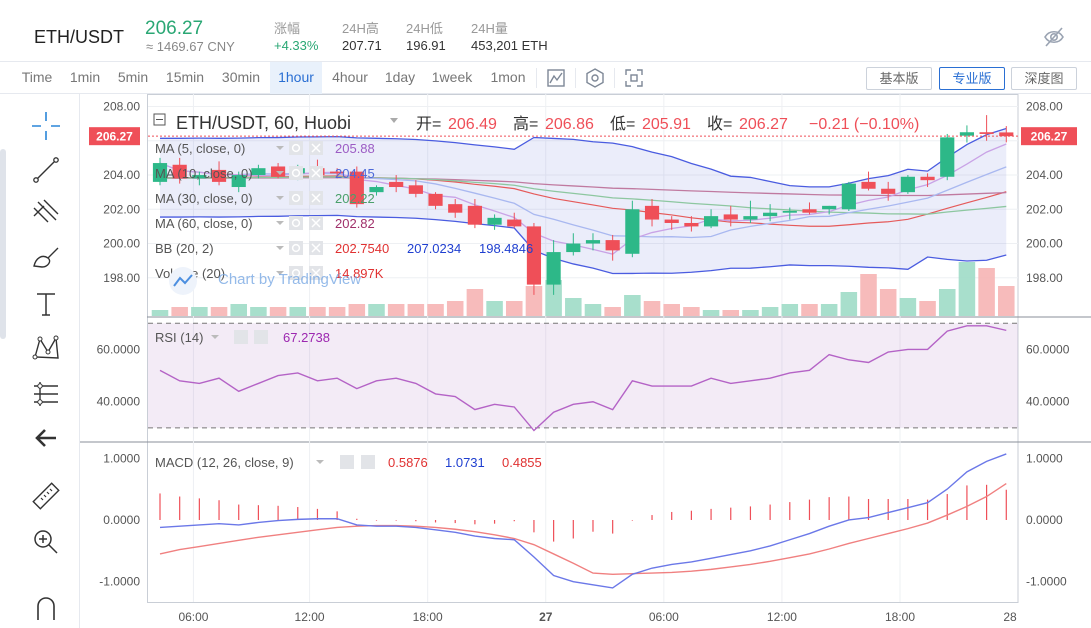 Image resolution: width=1091 pixels, height=628 pixels. Describe the element at coordinates (46, 496) in the screenshot. I see `ruler-icon` at that location.